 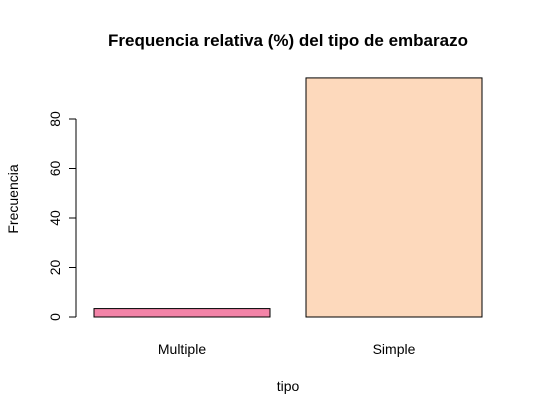 What do you see at coordinates (288, 386) in the screenshot?
I see `x-axis-label: tipo` at bounding box center [288, 386].